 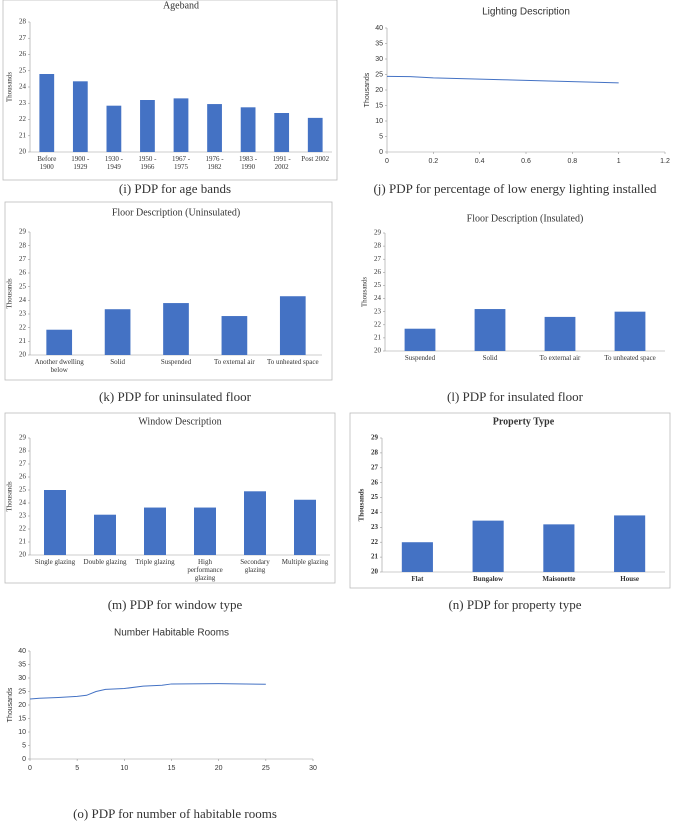 I want to click on x-tick-label: 1976 - 1982, so click(x=214, y=163).